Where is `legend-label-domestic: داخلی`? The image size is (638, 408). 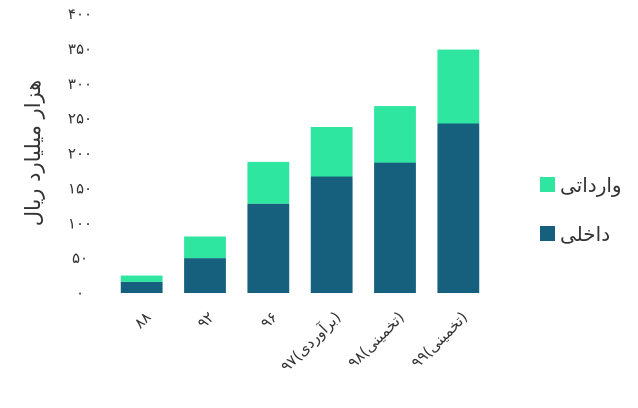 legend-label-domestic: داخلی is located at coordinates (585, 234).